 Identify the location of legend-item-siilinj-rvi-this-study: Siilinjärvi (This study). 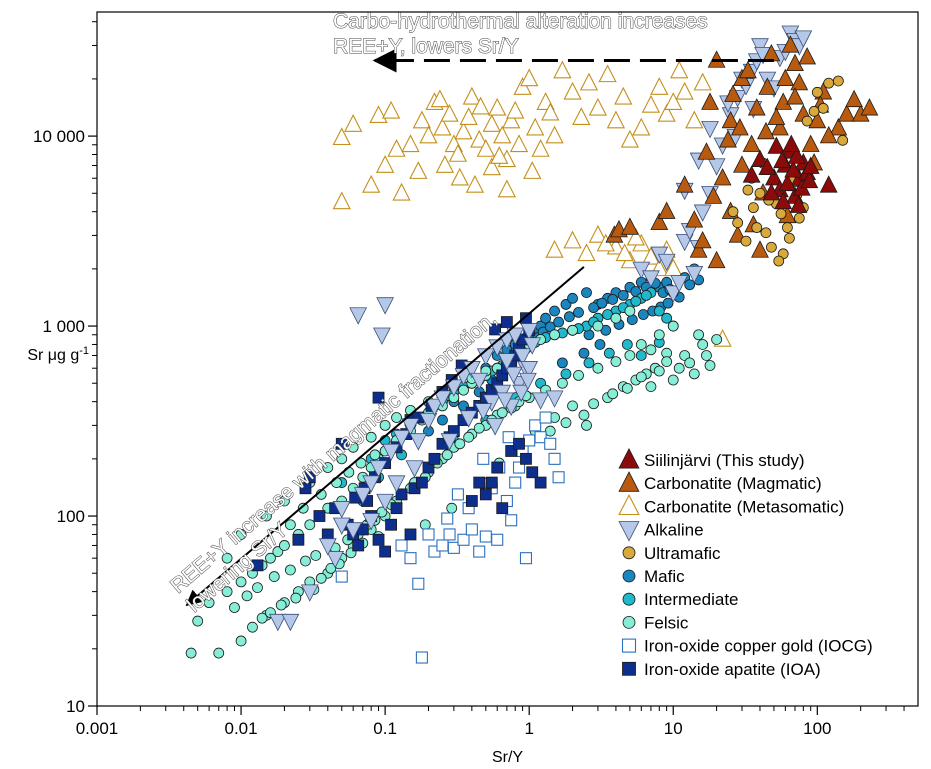
(711, 458).